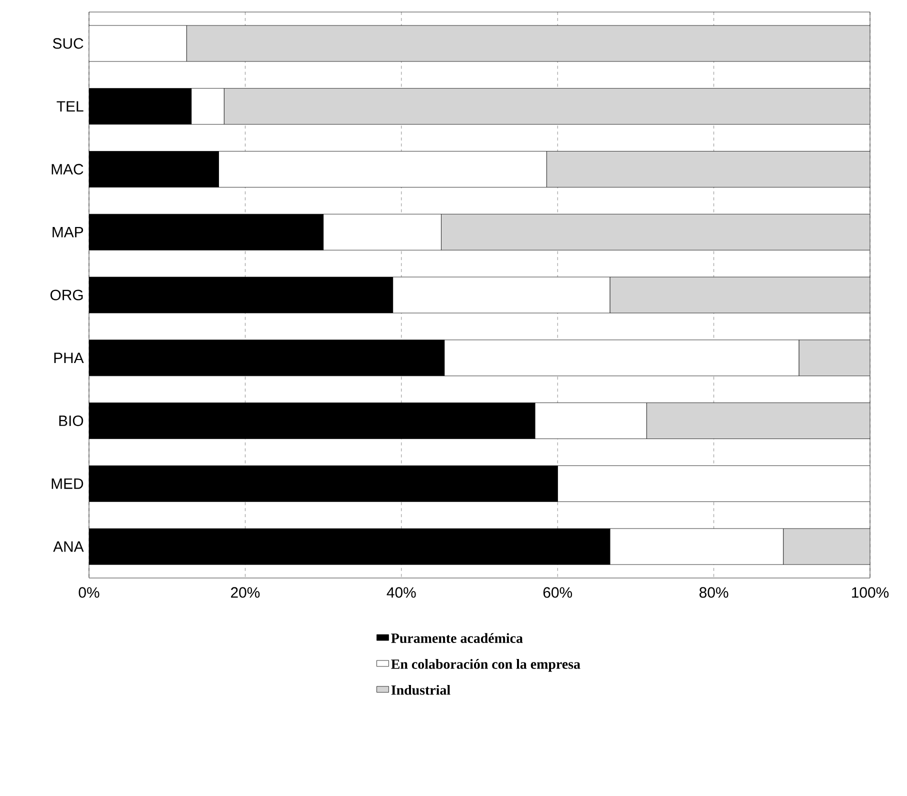 This screenshot has width=907, height=796. What do you see at coordinates (420, 689) in the screenshot?
I see `legend-label: Industrial` at bounding box center [420, 689].